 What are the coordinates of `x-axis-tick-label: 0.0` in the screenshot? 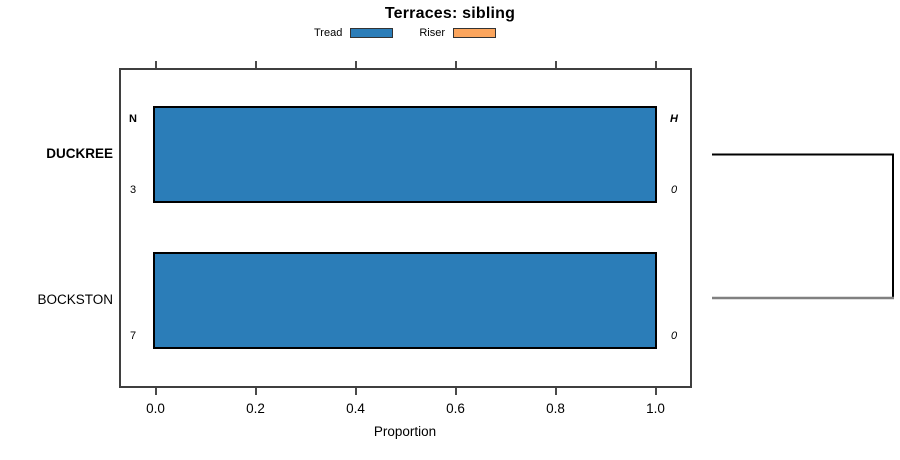 It's located at (155, 408).